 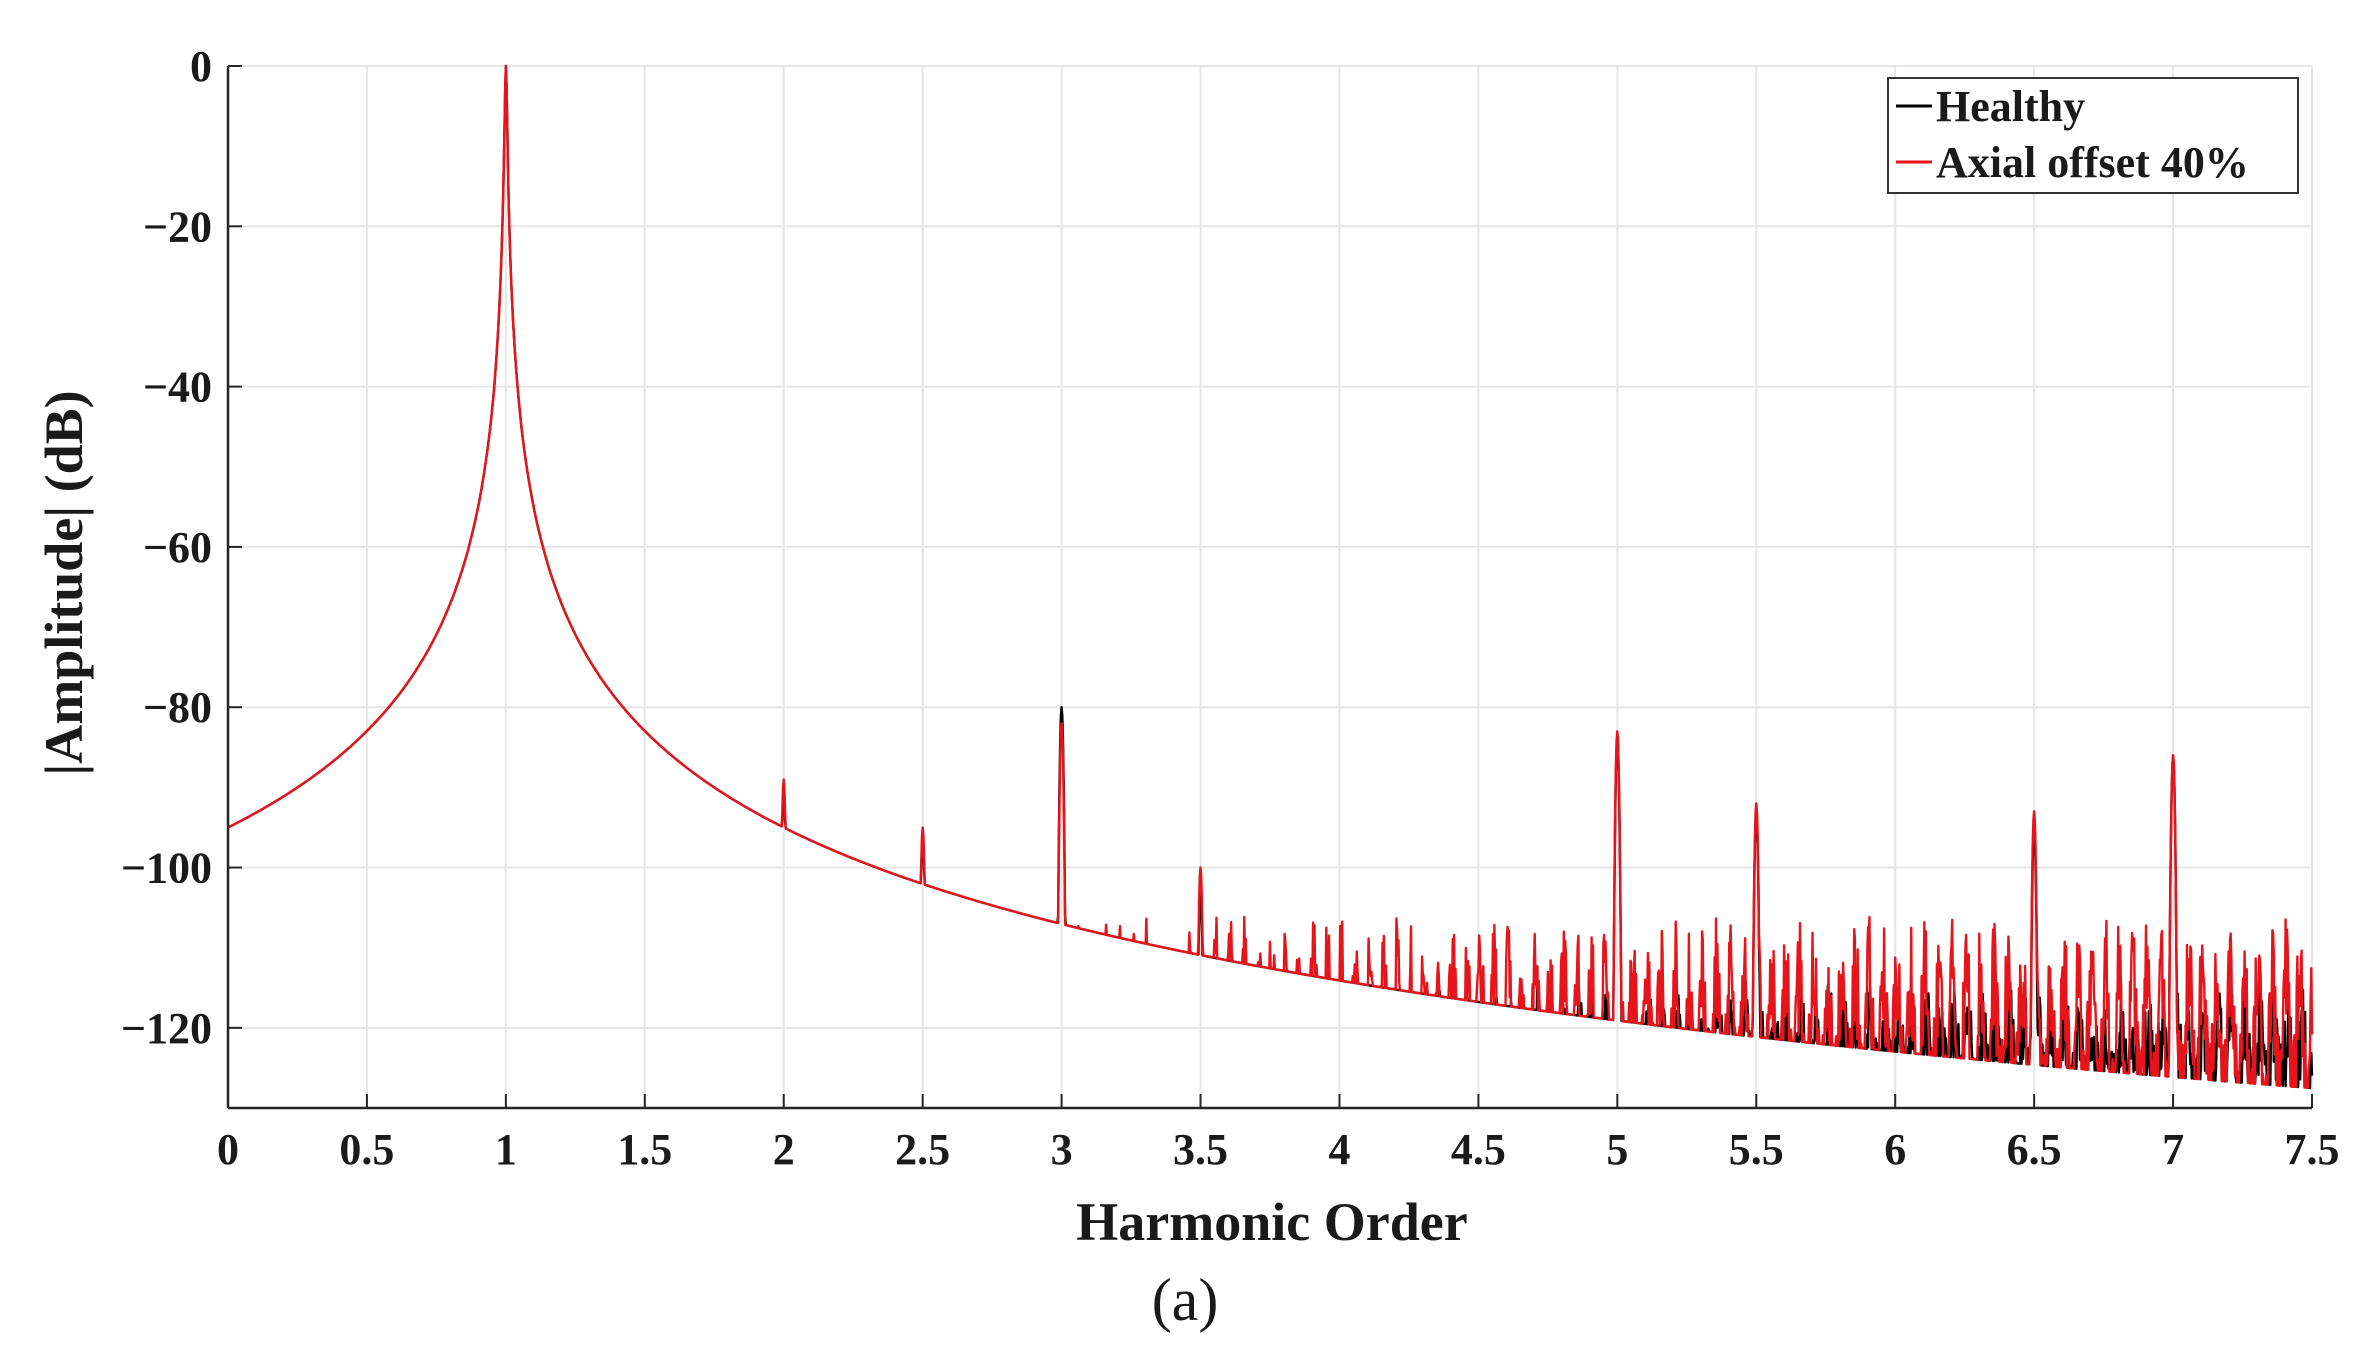 I want to click on x-tick-label: 5, so click(x=1617, y=1149).